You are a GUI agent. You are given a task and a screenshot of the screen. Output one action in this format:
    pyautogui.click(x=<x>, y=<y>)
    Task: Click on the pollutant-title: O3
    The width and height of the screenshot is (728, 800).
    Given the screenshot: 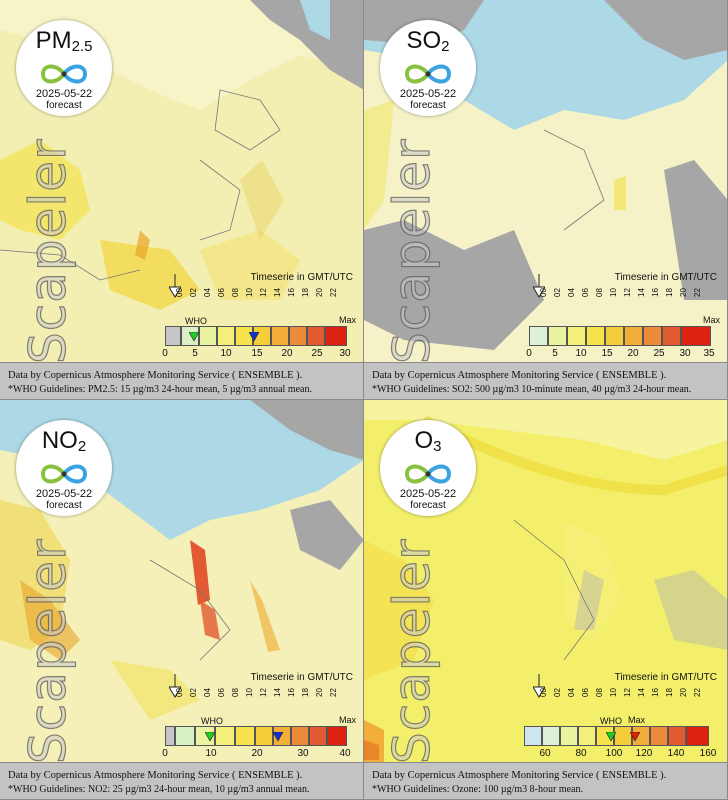 What is the action you would take?
    pyautogui.click(x=428, y=441)
    